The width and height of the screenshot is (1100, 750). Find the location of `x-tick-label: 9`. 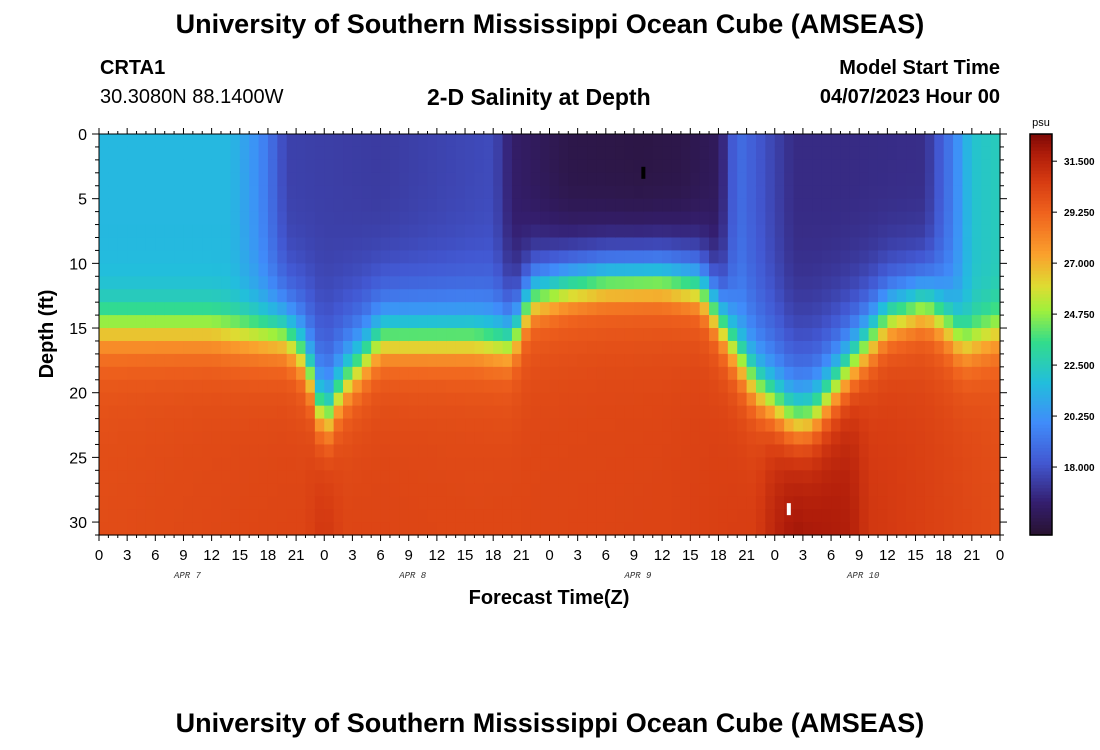

x-tick-label: 9 is located at coordinates (409, 555).